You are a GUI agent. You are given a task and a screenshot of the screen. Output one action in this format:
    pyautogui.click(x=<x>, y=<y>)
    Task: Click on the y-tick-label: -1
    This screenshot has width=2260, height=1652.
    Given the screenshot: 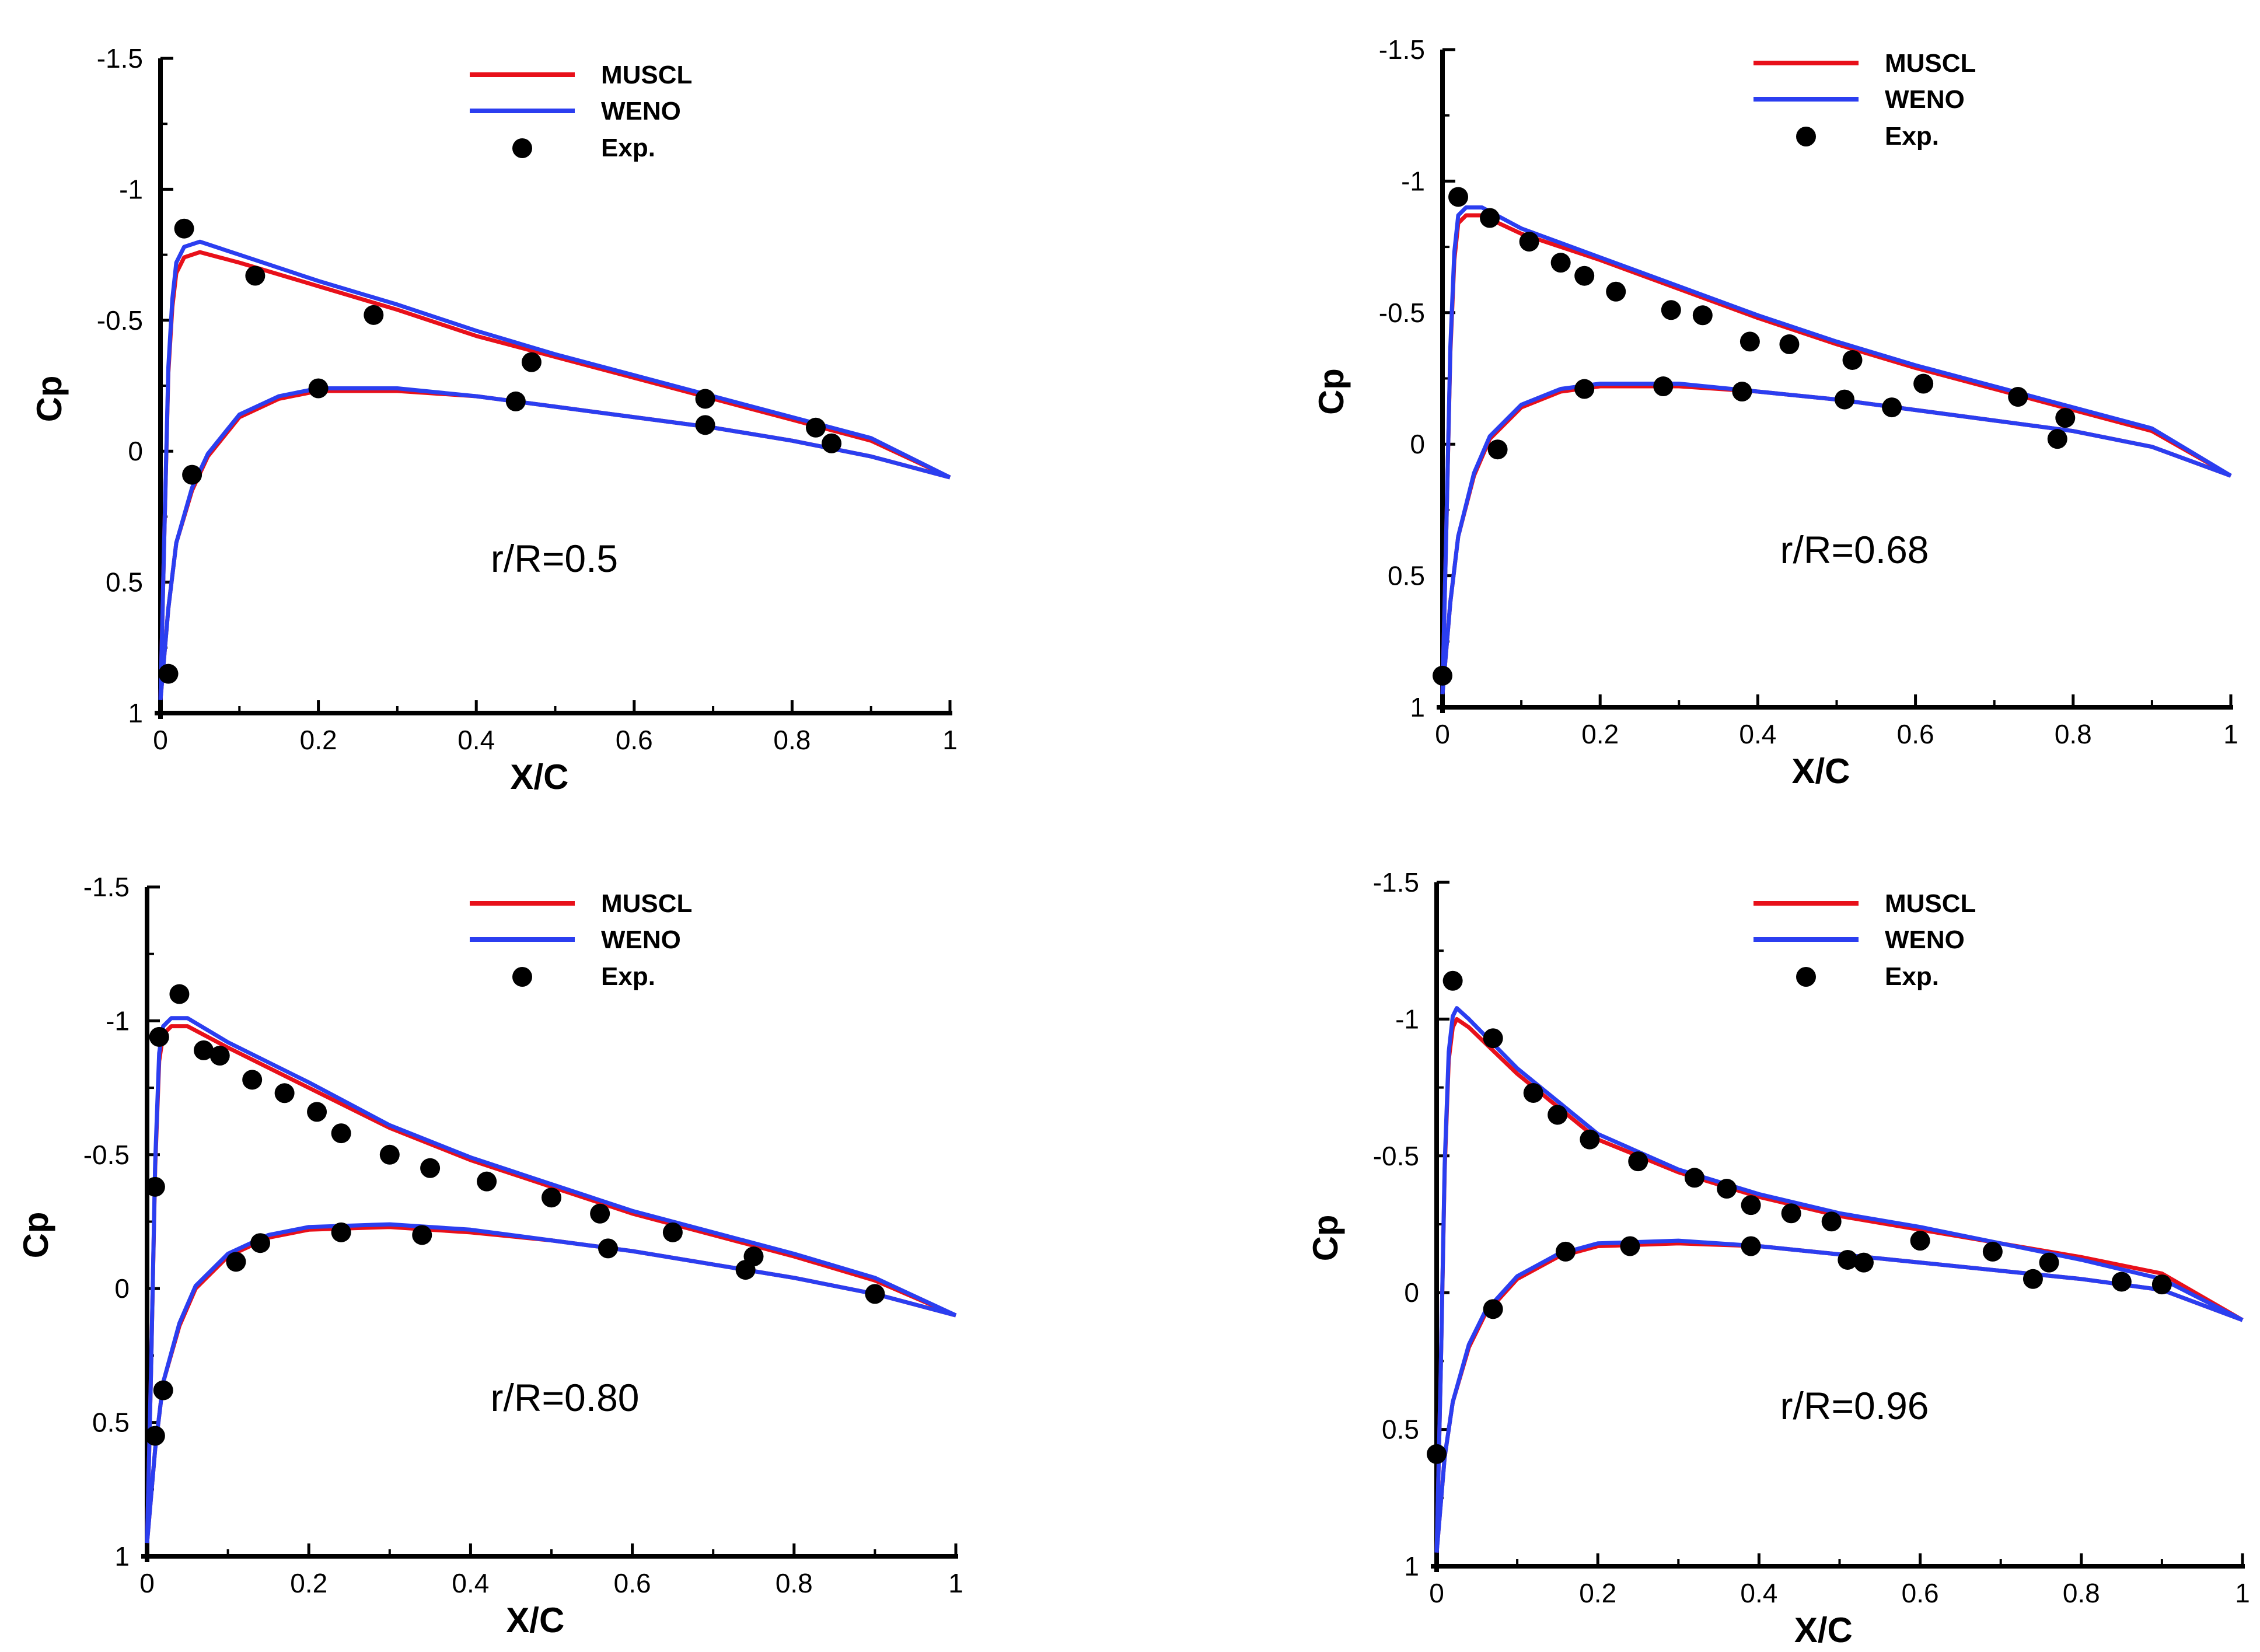 What is the action you would take?
    pyautogui.click(x=131, y=189)
    